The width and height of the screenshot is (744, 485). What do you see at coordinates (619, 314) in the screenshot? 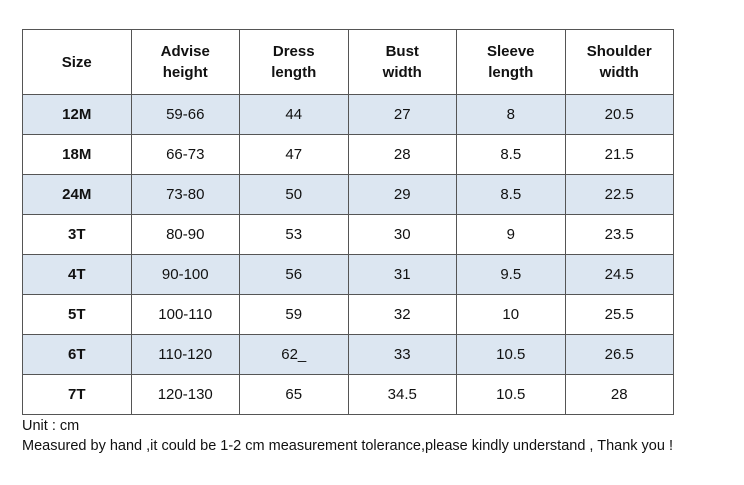
I see `value-cell: 25.5` at bounding box center [619, 314].